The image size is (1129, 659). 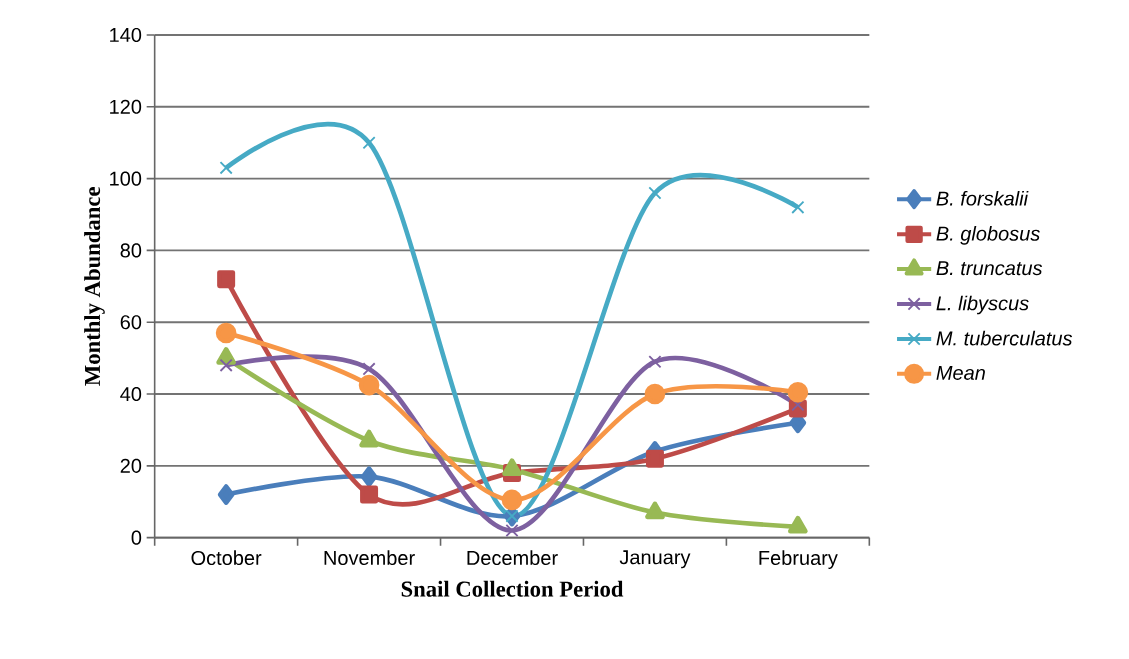 What do you see at coordinates (131, 394) in the screenshot?
I see `y-tick-label: 40` at bounding box center [131, 394].